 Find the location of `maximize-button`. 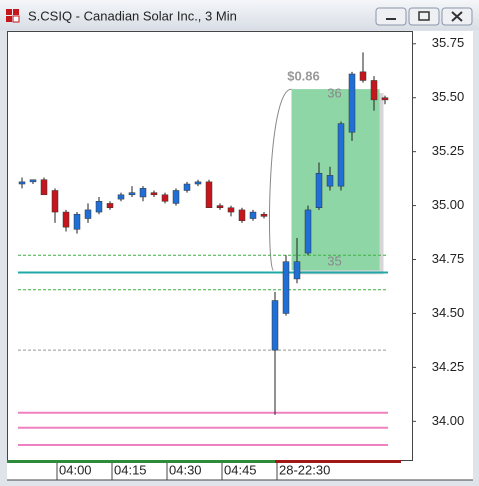

maximize-button is located at coordinates (424, 16).